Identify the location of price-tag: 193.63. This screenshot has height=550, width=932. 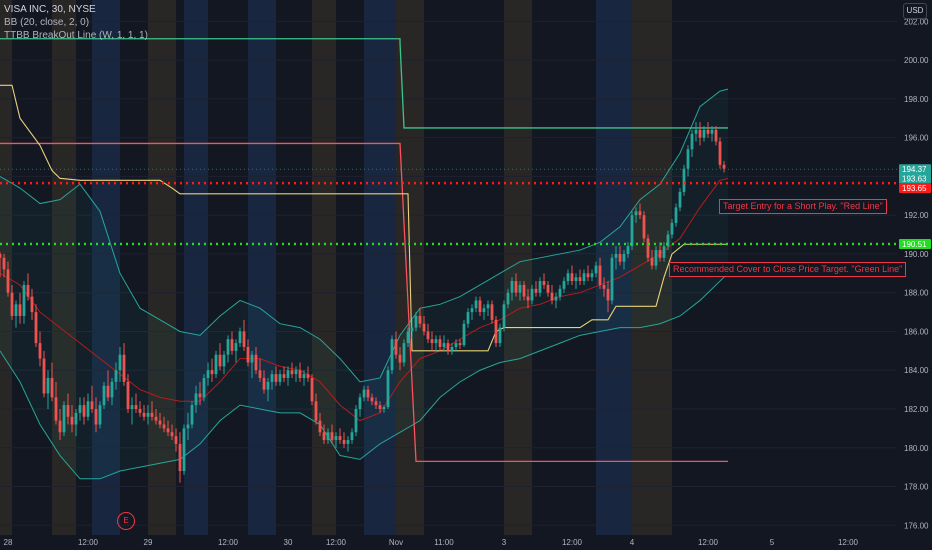
(915, 178).